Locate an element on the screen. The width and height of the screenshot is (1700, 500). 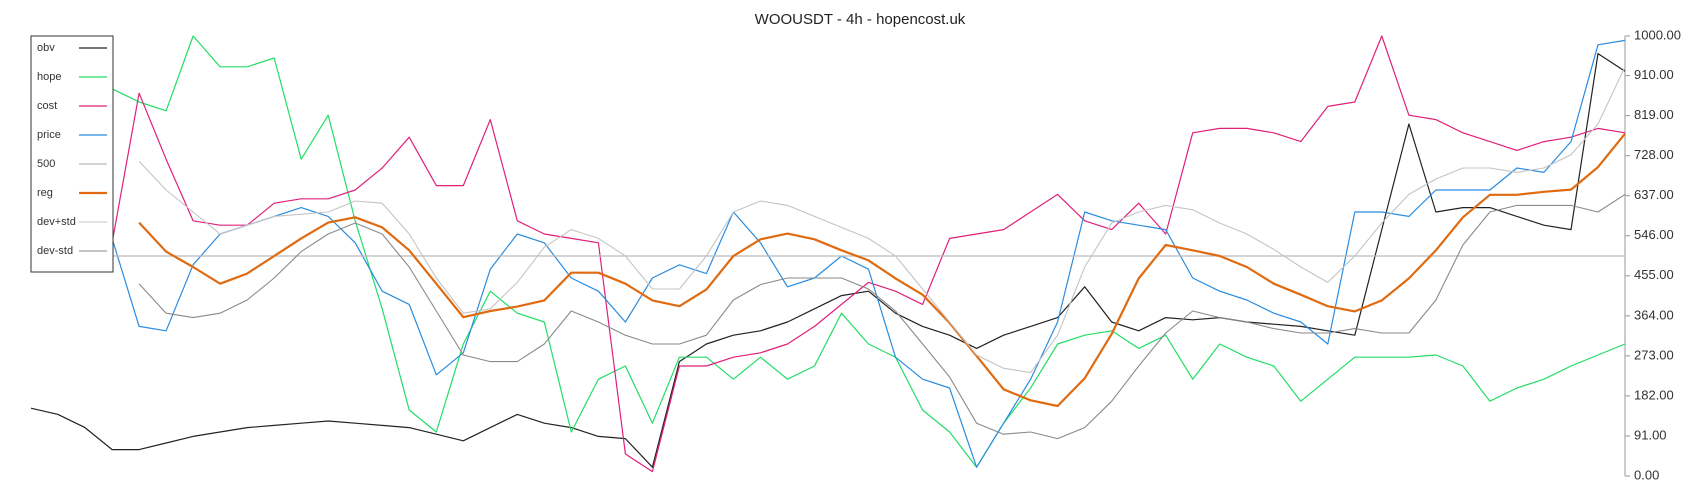
y-tick-label: 910.00 is located at coordinates (1654, 74).